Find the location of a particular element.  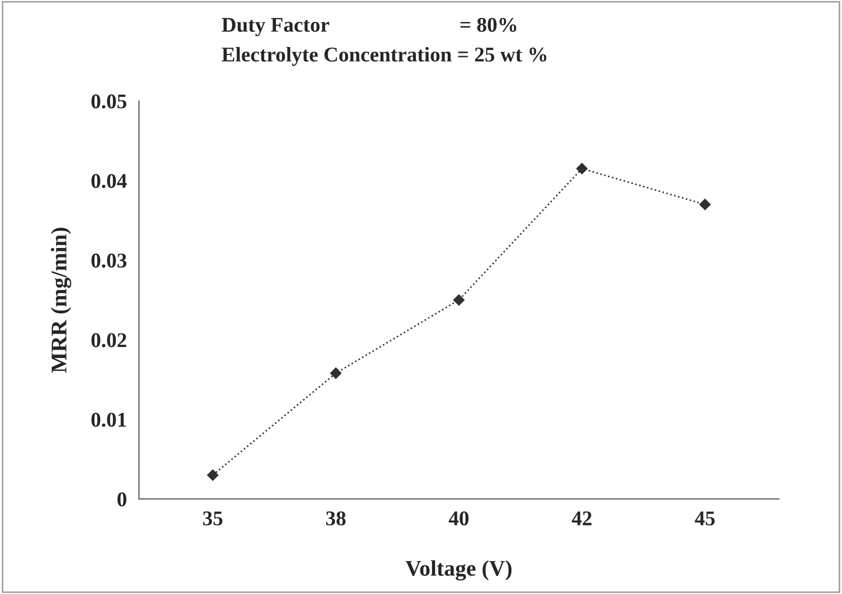

x-tick-label: 38 is located at coordinates (336, 518).